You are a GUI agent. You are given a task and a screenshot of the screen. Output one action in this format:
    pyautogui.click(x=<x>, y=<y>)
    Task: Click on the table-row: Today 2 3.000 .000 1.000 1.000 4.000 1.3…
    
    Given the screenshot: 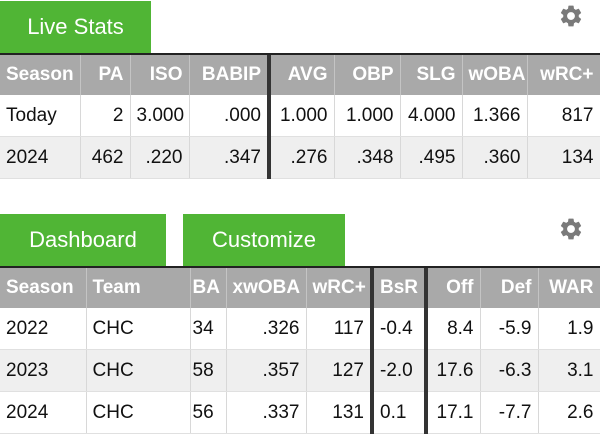 What is the action you would take?
    pyautogui.click(x=300, y=116)
    